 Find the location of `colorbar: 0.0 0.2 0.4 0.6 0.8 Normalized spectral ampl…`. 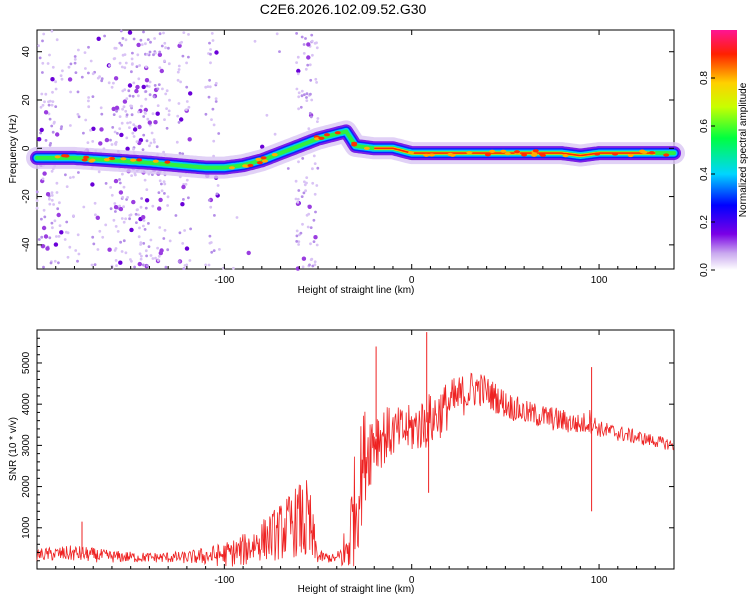

colorbar: 0.0 0.2 0.4 0.6 0.8 Normalized spectral ampl… is located at coordinates (724, 153).